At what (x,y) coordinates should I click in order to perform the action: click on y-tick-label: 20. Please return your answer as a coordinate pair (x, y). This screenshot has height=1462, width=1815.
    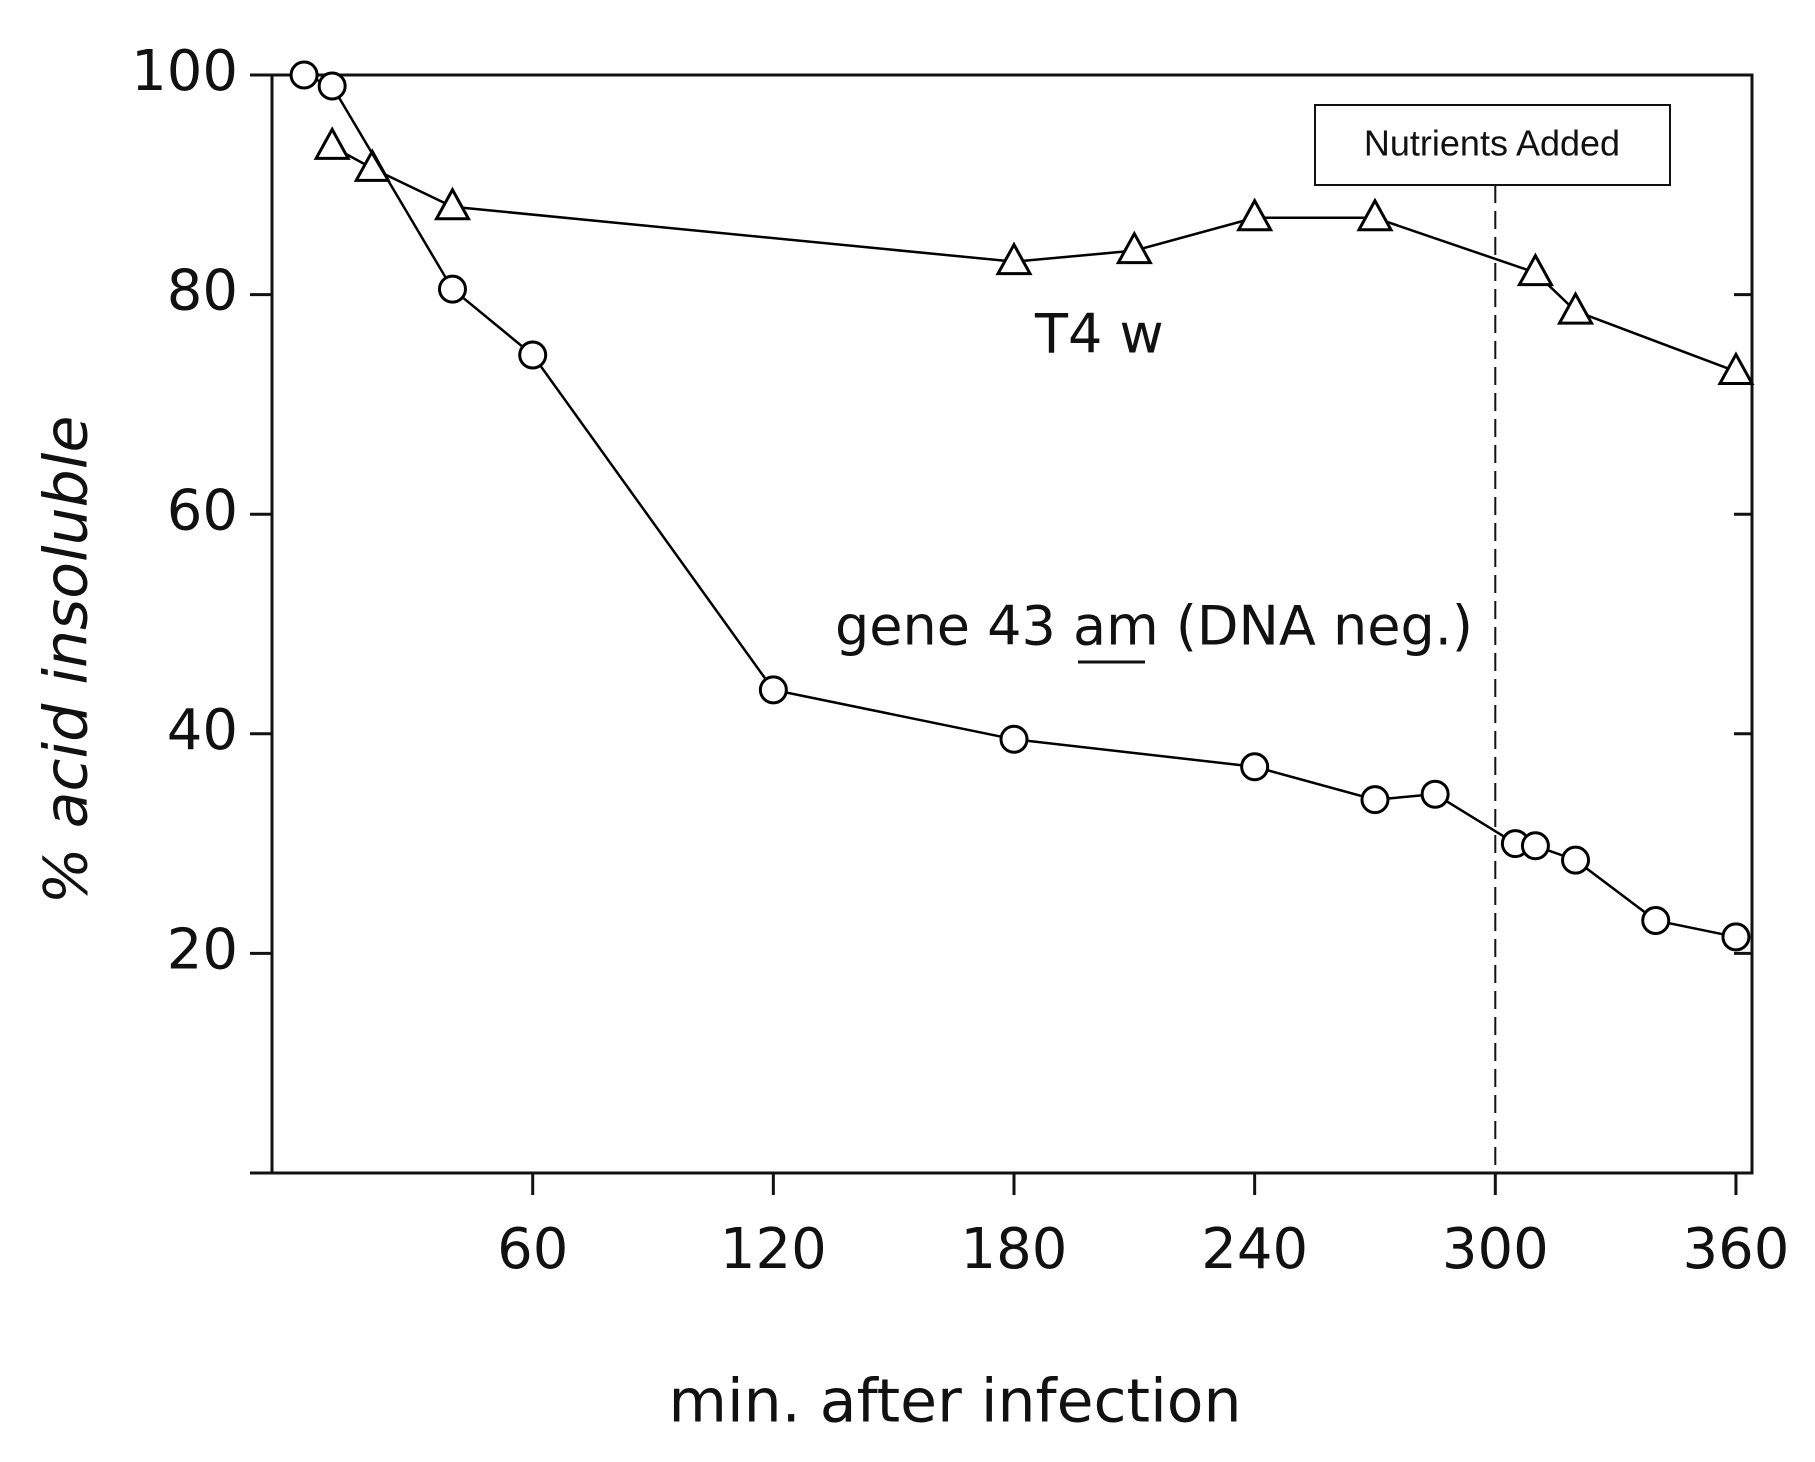
    Looking at the image, I should click on (202, 950).